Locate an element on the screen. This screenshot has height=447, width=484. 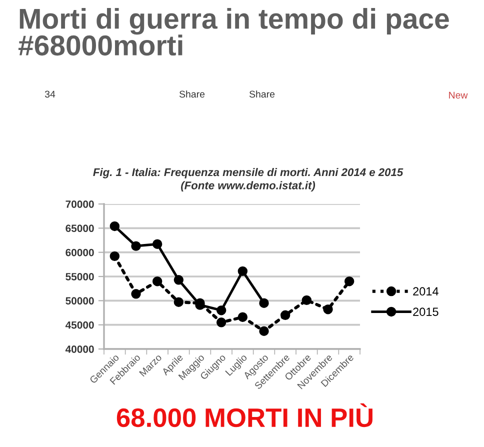
text: New is located at coordinates (458, 95).